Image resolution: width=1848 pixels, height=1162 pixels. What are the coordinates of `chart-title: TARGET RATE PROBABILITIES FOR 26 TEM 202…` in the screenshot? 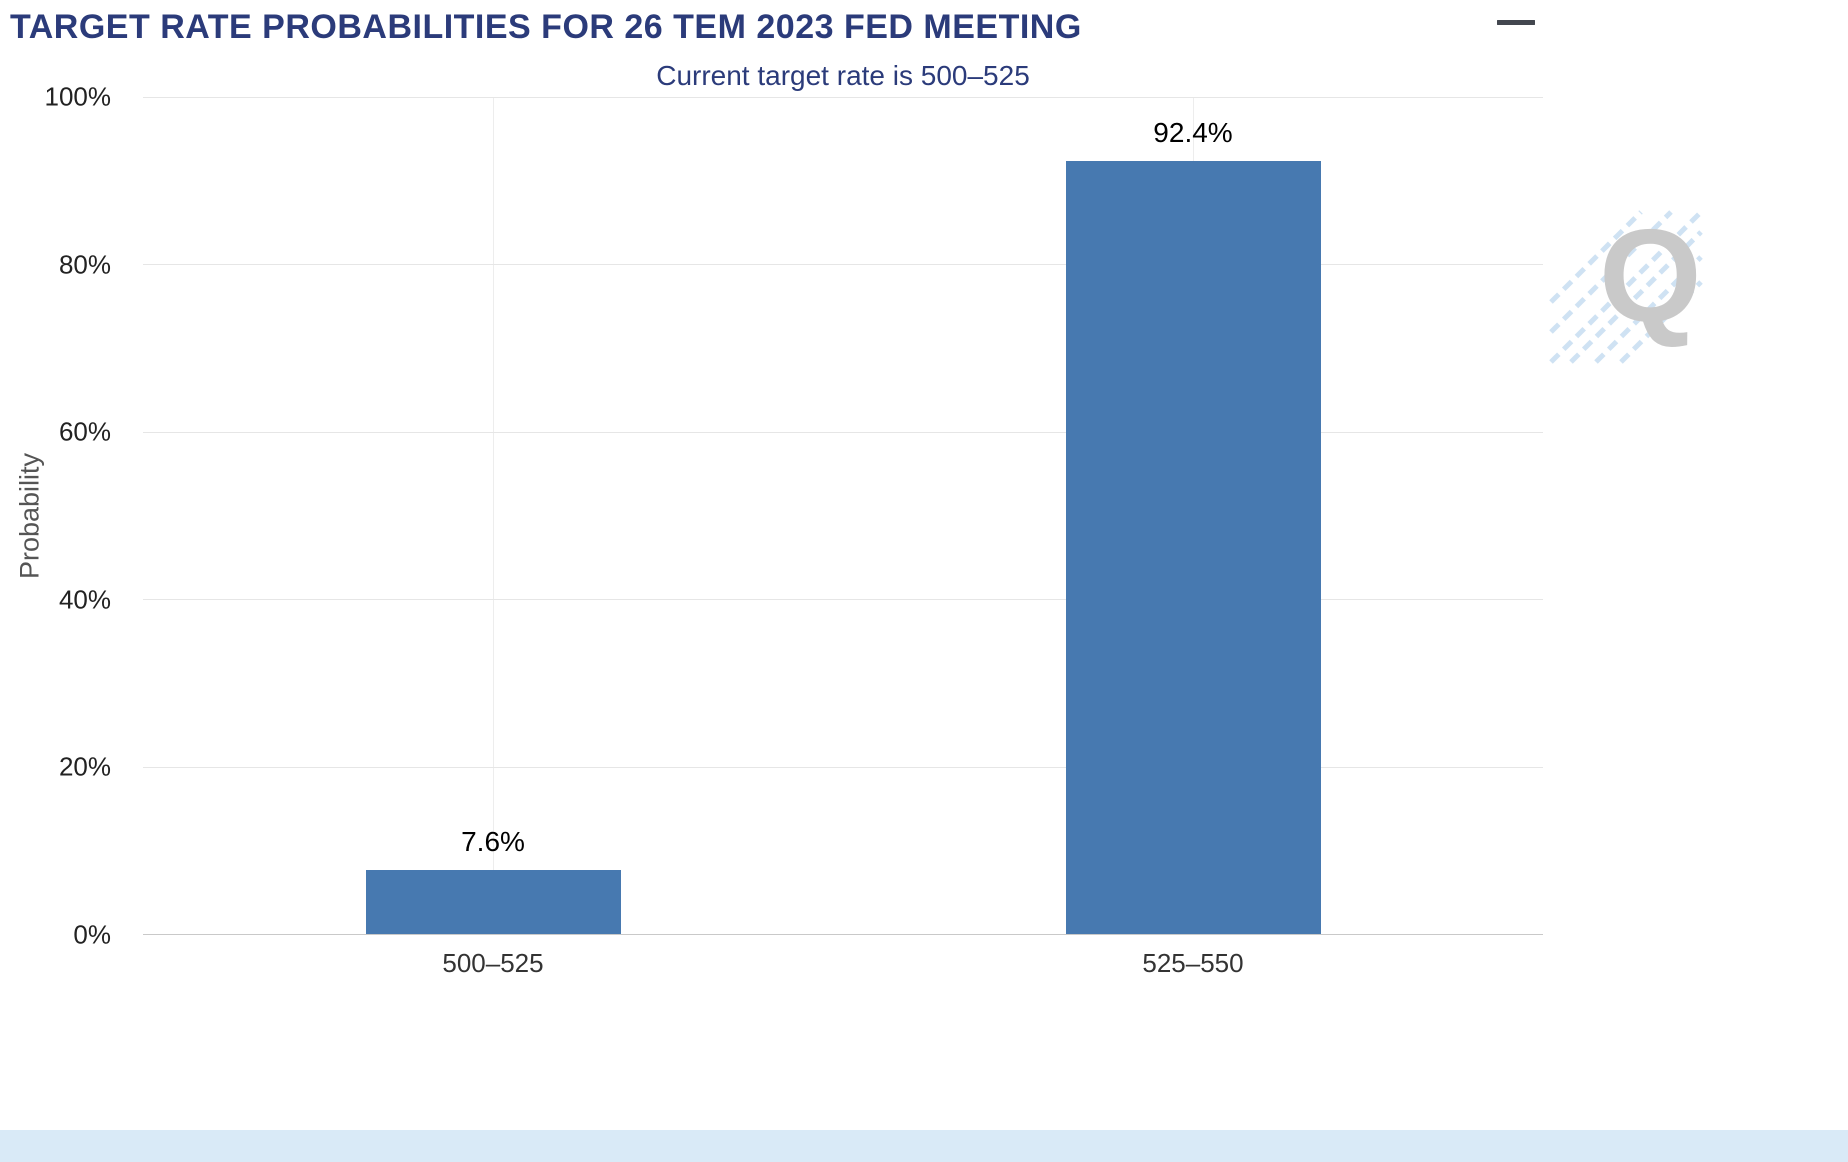 It's located at (546, 27).